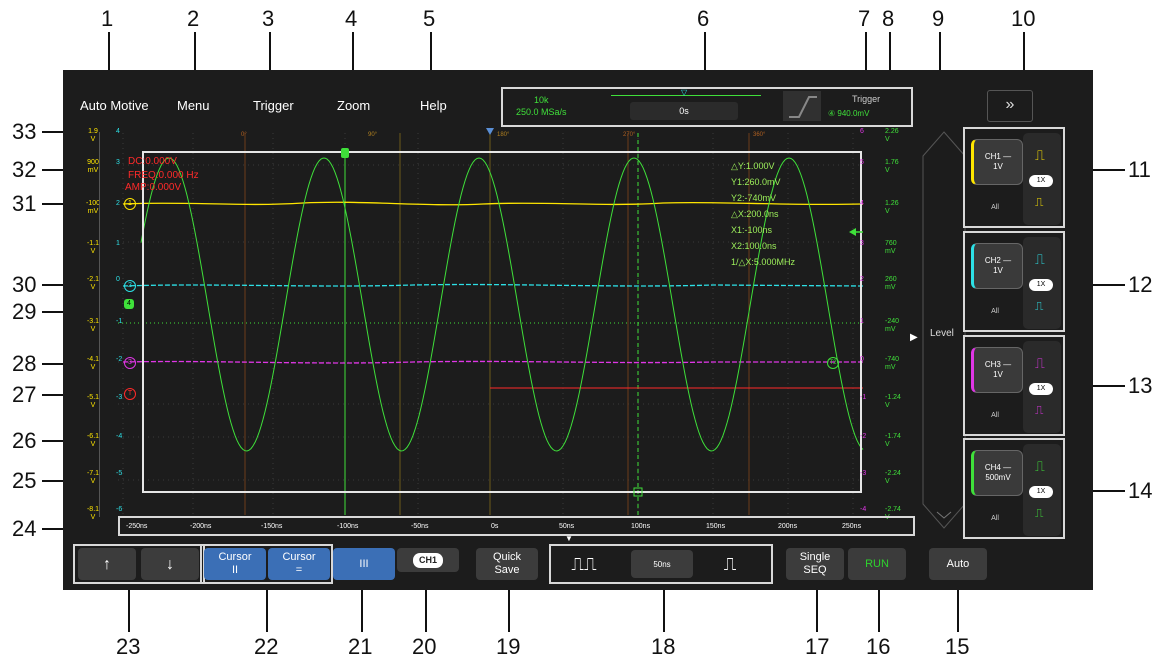 The width and height of the screenshot is (1165, 664). Describe the element at coordinates (193, 18) in the screenshot. I see `callout-2: 2` at that location.